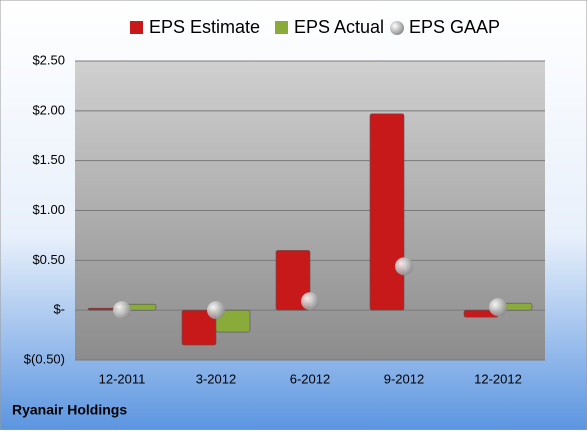  Describe the element at coordinates (48, 259) in the screenshot. I see `y-tick-label: $0.50` at that location.